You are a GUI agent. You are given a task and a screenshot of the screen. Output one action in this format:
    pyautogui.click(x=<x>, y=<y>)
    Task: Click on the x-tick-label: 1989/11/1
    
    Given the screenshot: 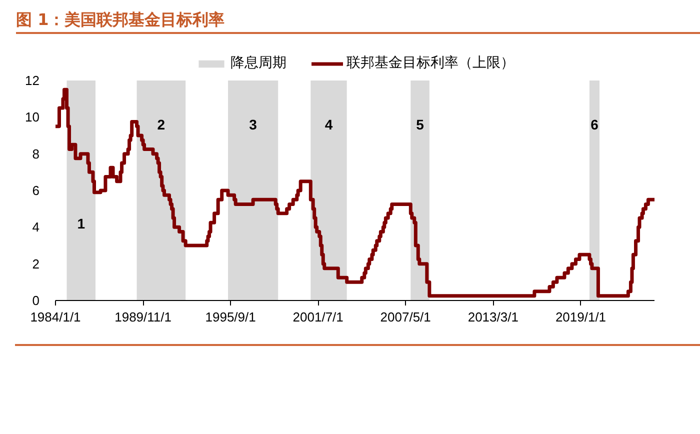 What is the action you would take?
    pyautogui.click(x=143, y=317)
    